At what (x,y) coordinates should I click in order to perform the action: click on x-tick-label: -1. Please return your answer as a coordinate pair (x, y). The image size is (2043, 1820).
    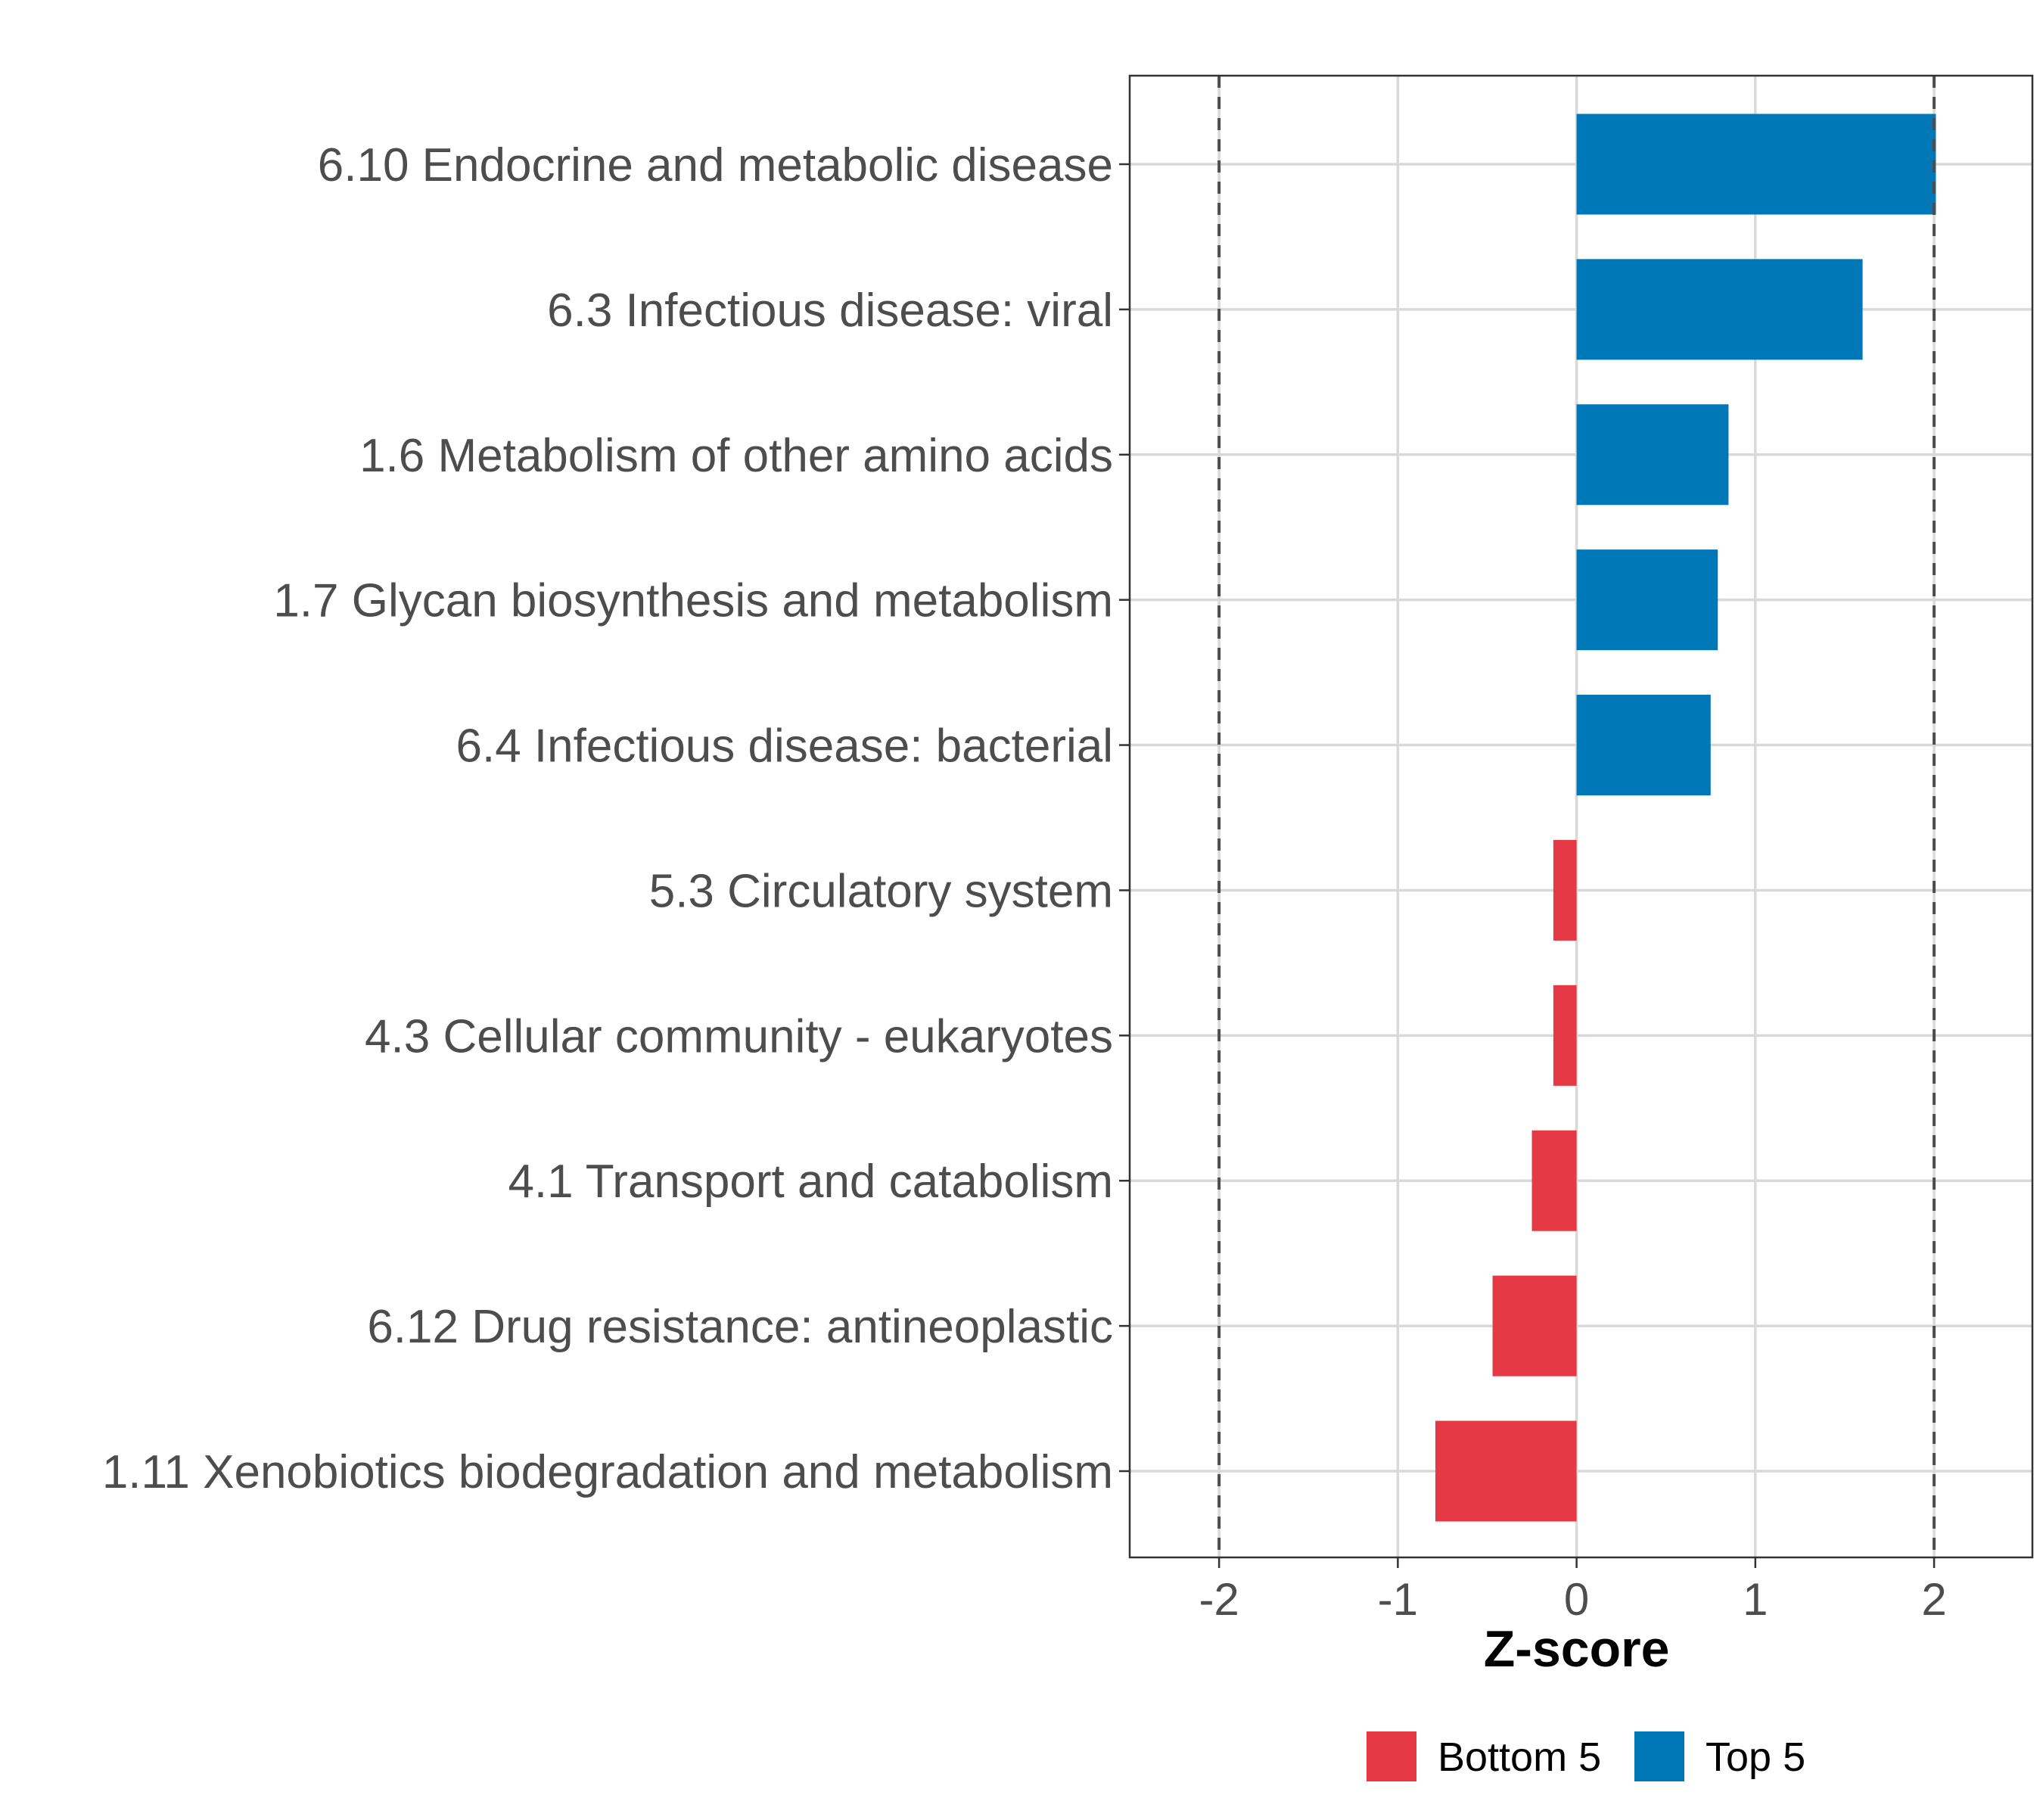
    Looking at the image, I should click on (1398, 1599).